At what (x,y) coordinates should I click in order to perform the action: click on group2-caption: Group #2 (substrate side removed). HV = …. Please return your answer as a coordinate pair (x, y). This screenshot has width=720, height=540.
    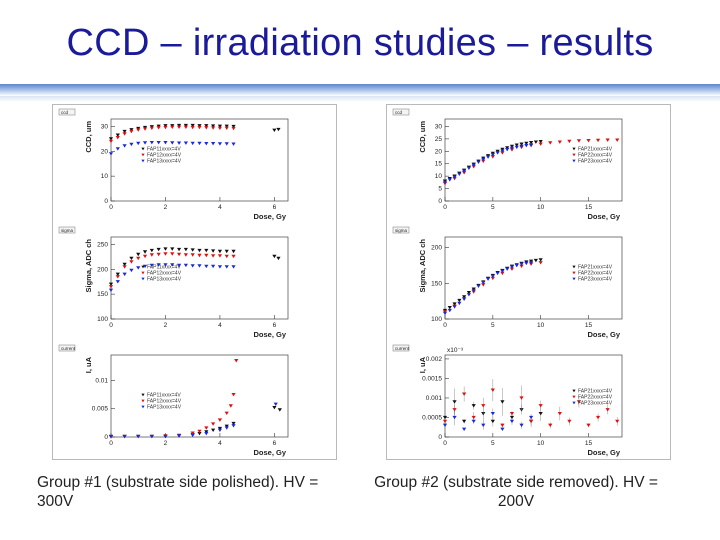
    Looking at the image, I should click on (516, 492).